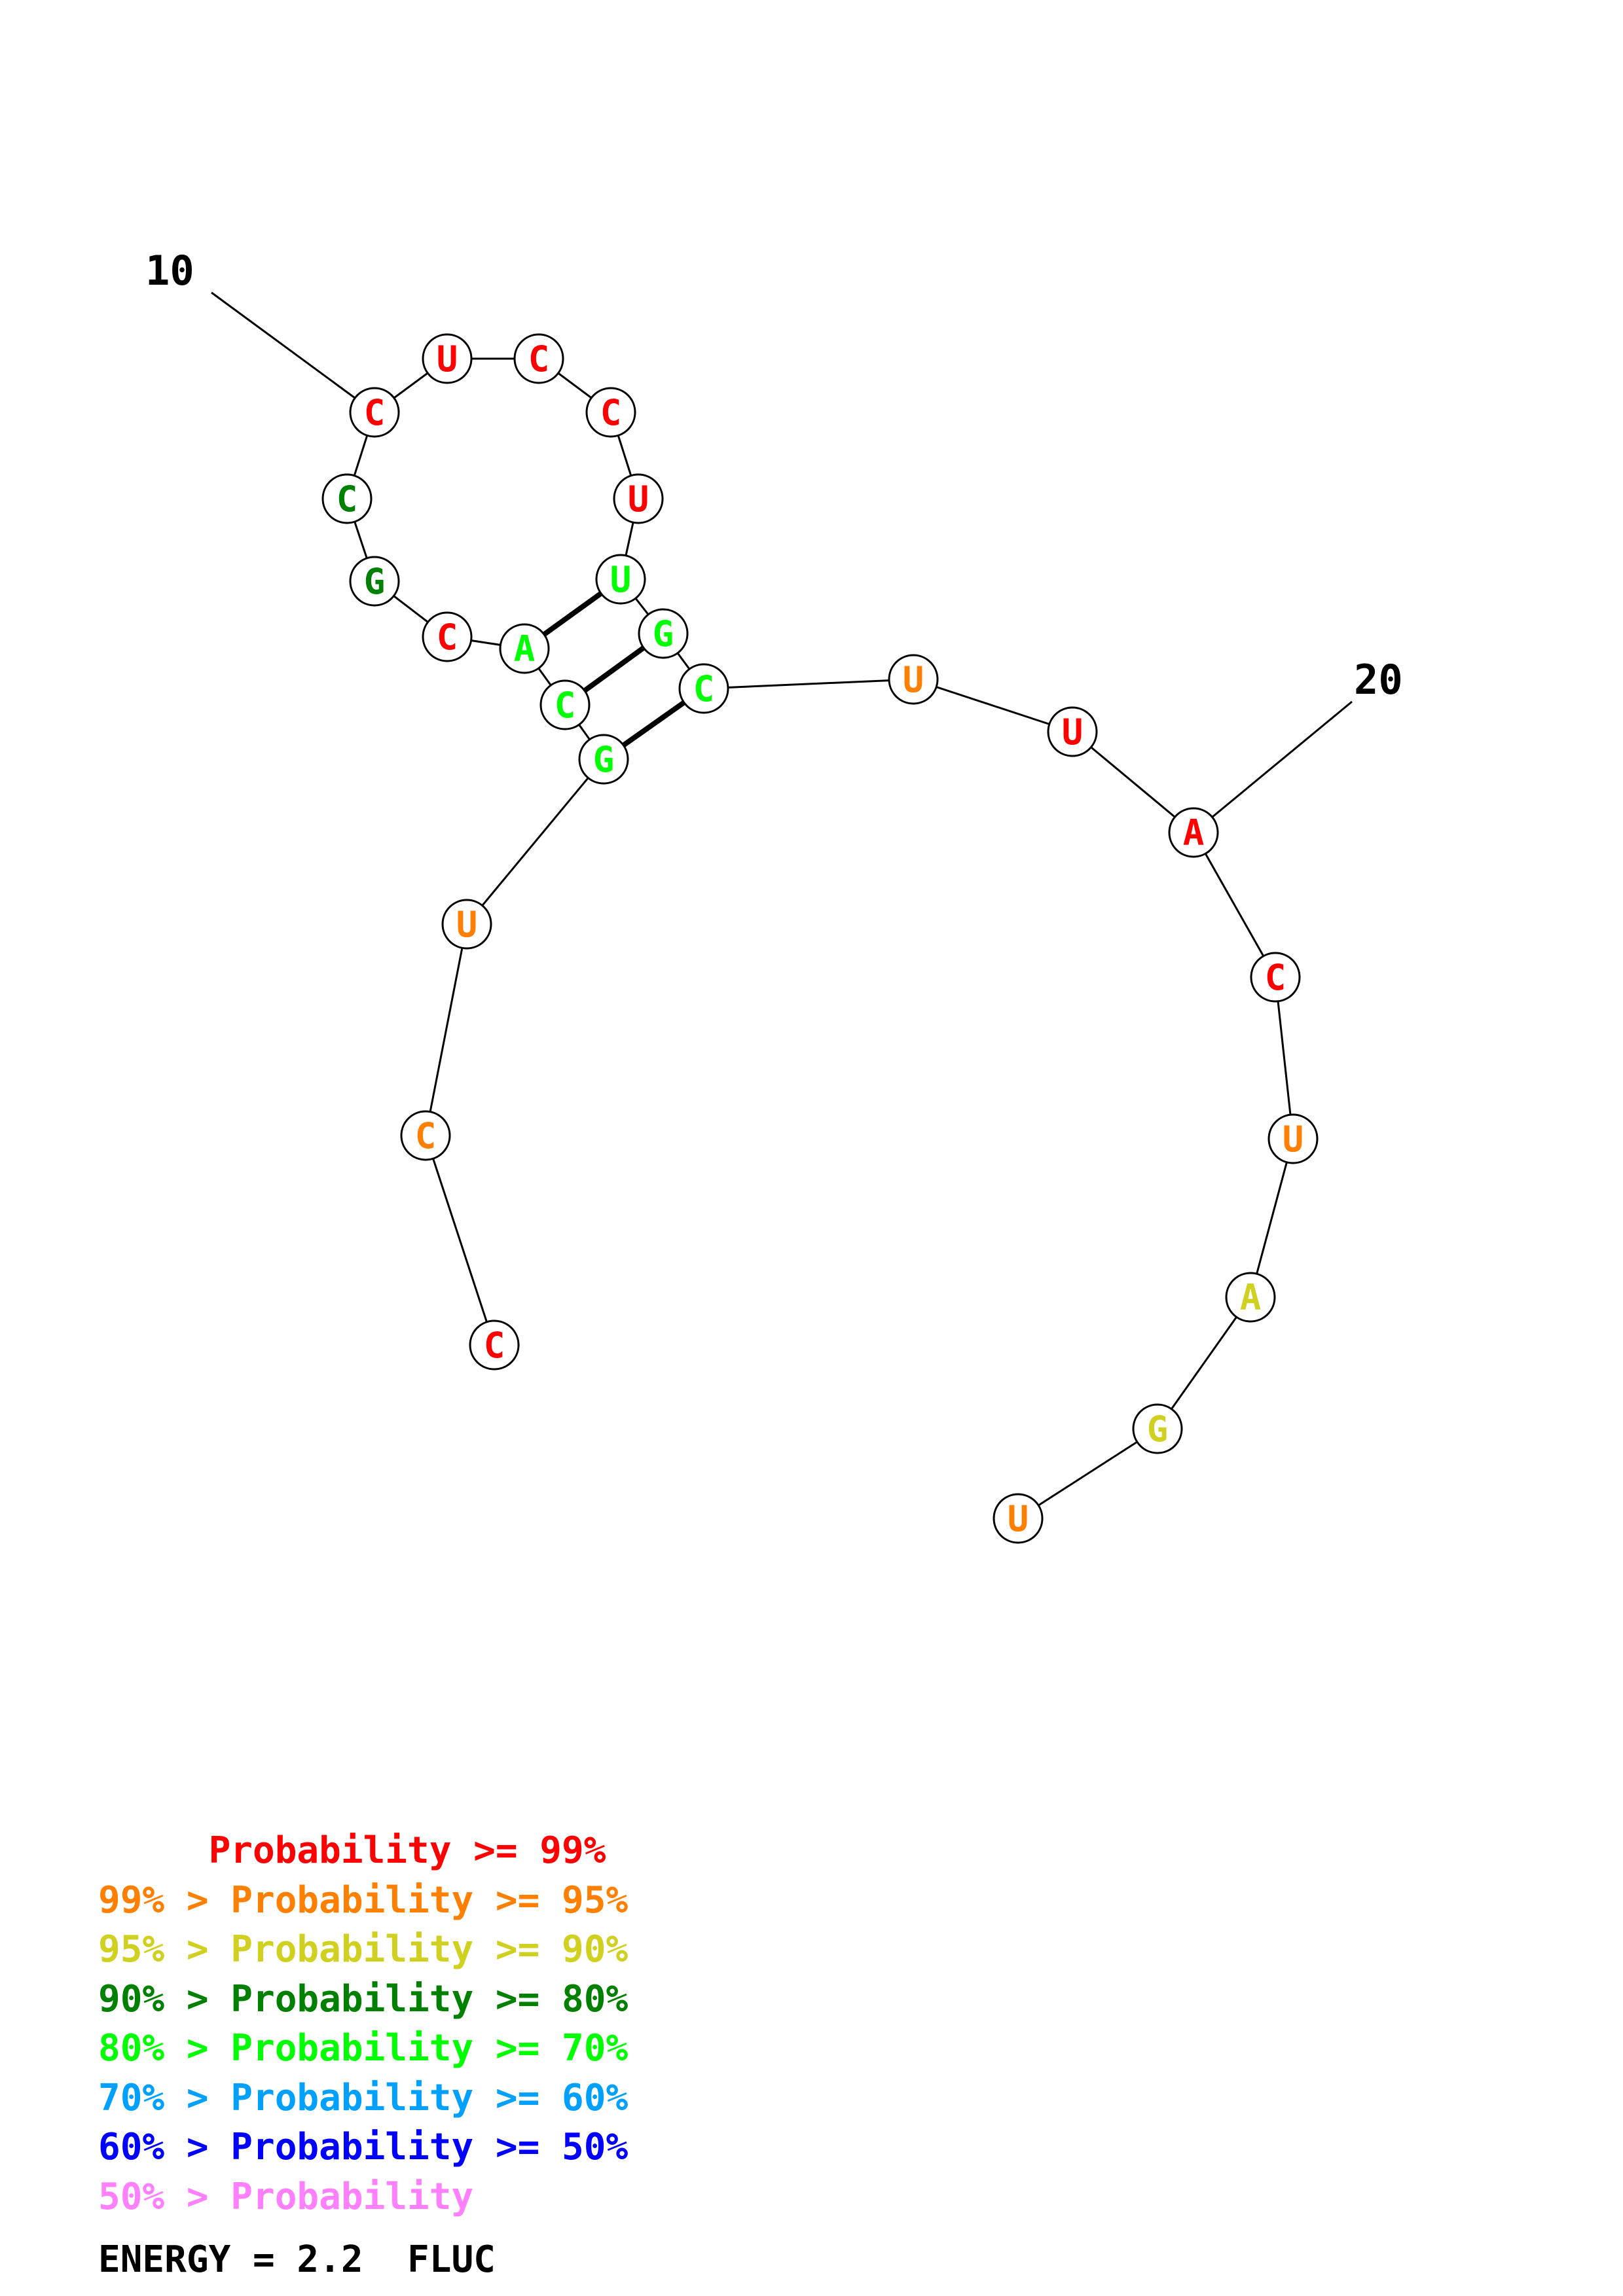  I want to click on base-pair-layer, so click(614, 669).